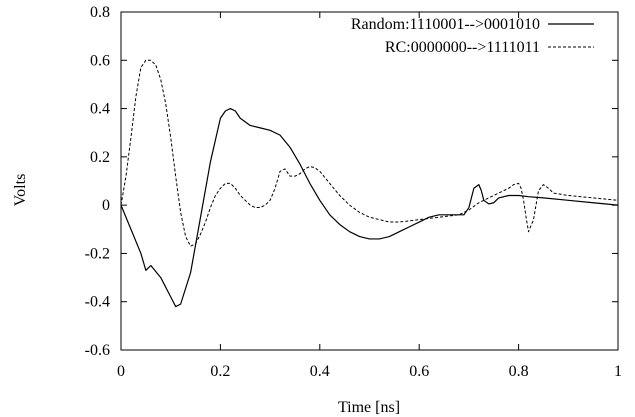 This screenshot has height=417, width=635. I want to click on x-tick-label: 1, so click(618, 371).